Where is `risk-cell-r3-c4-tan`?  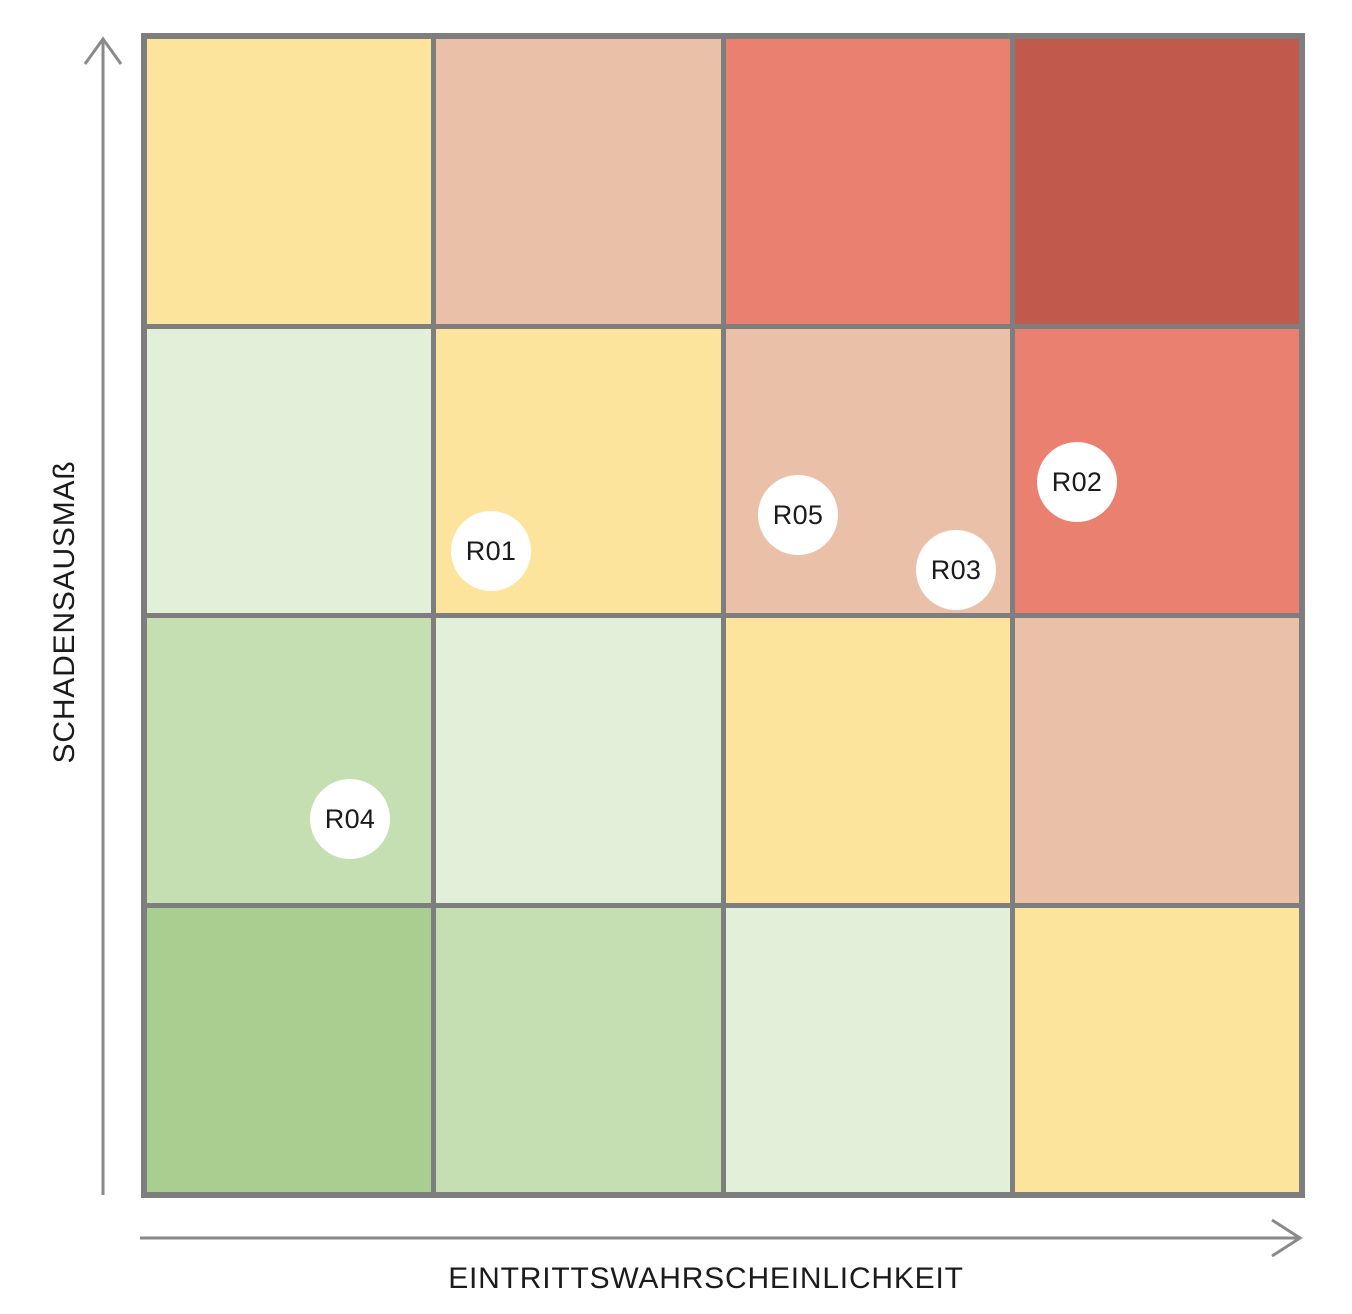 risk-cell-r3-c4-tan is located at coordinates (1156, 760).